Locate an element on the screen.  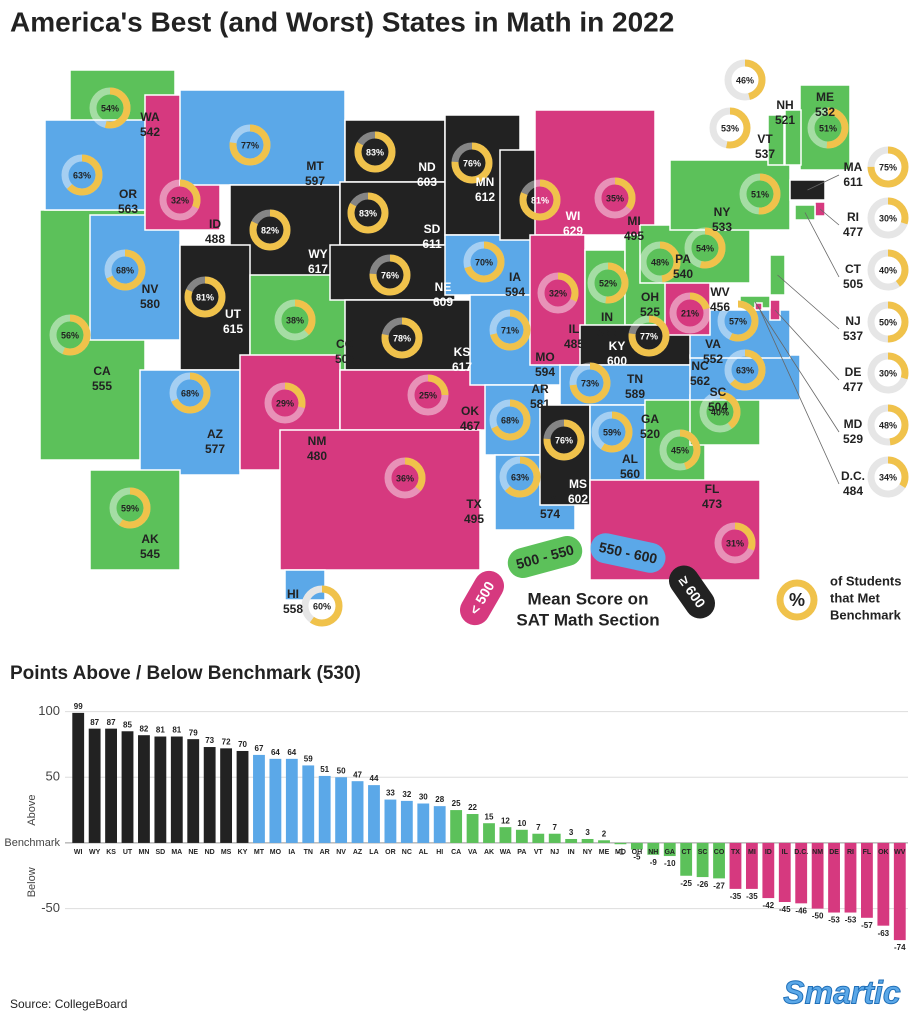
state-score: 615 is located at coordinates (233, 329).